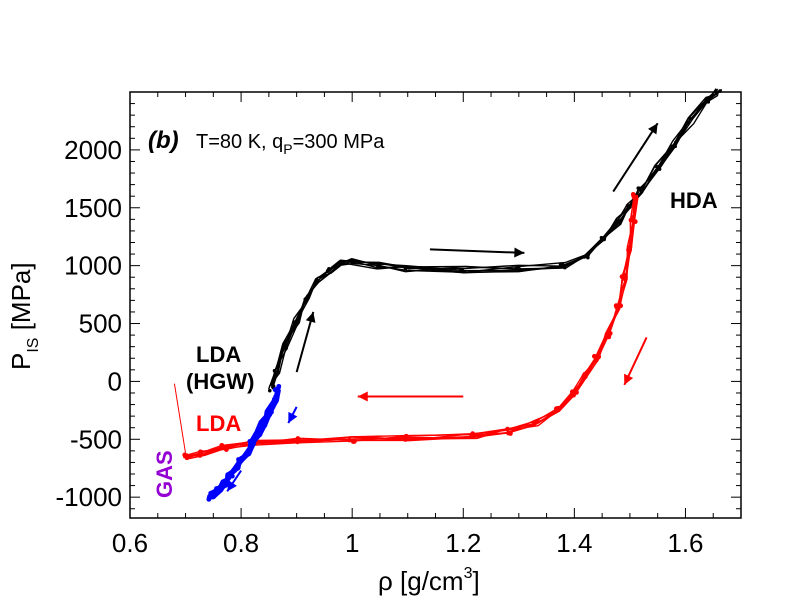 Image resolution: width=792 pixels, height=612 pixels. I want to click on x-tick-label: 0.6, so click(130, 543).